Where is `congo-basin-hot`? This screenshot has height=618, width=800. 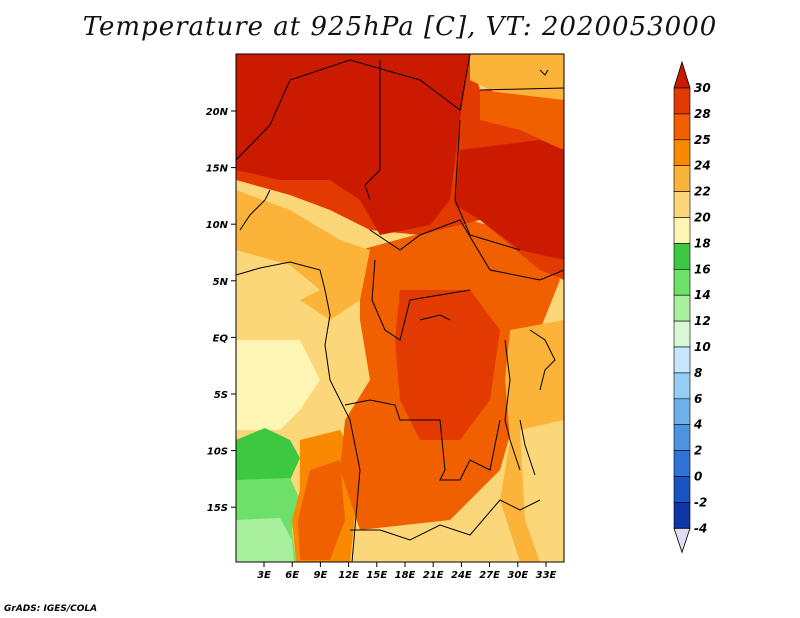 congo-basin-hot is located at coordinates (447, 365).